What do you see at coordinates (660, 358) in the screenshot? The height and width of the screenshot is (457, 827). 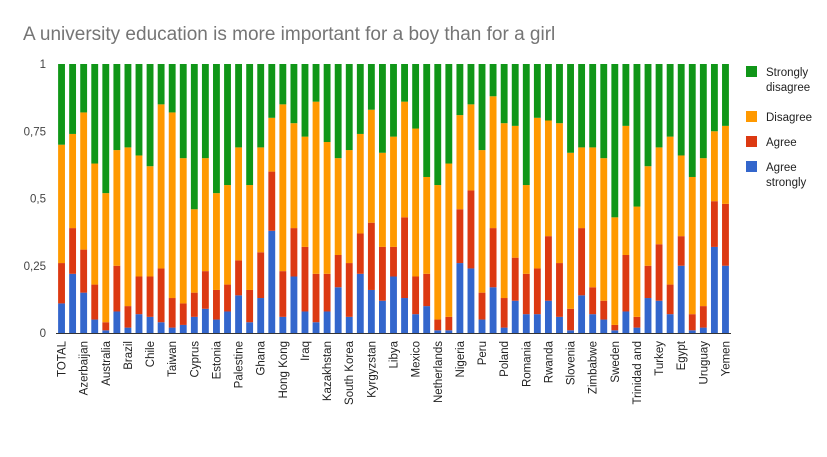 I see `x-tick-label: Turkey` at bounding box center [660, 358].